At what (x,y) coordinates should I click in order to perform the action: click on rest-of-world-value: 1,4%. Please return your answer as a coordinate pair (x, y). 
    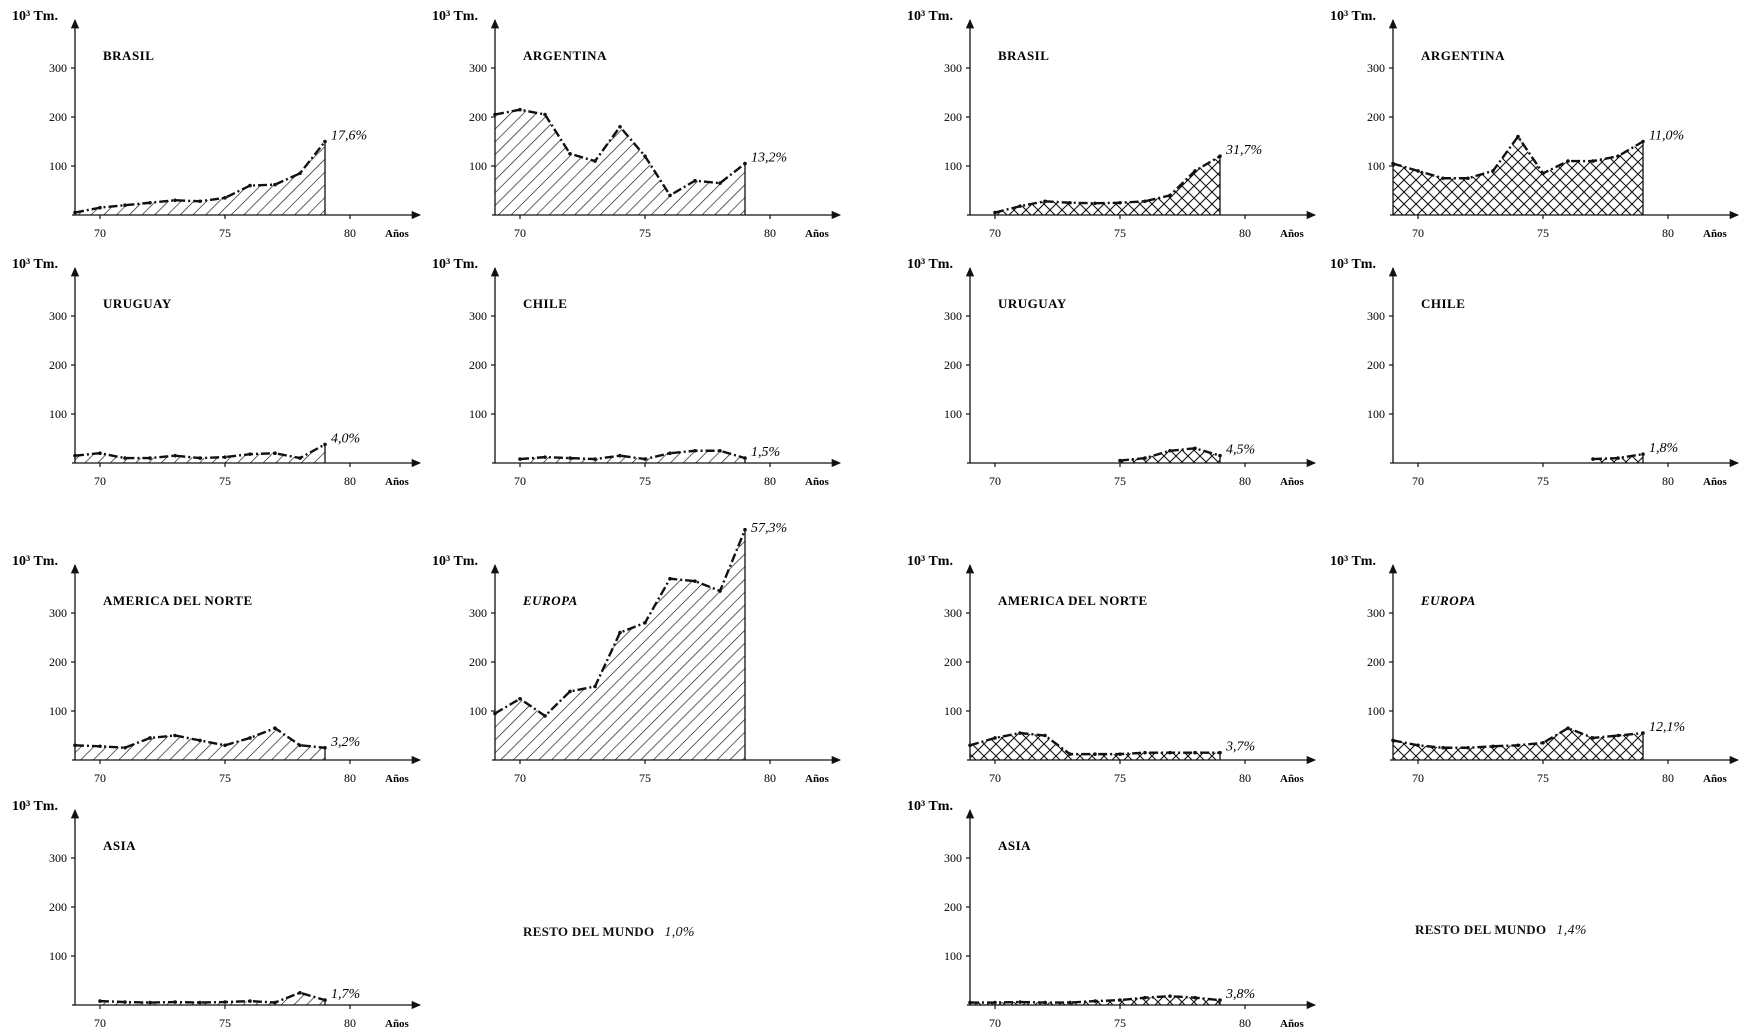
    Looking at the image, I should click on (1571, 930).